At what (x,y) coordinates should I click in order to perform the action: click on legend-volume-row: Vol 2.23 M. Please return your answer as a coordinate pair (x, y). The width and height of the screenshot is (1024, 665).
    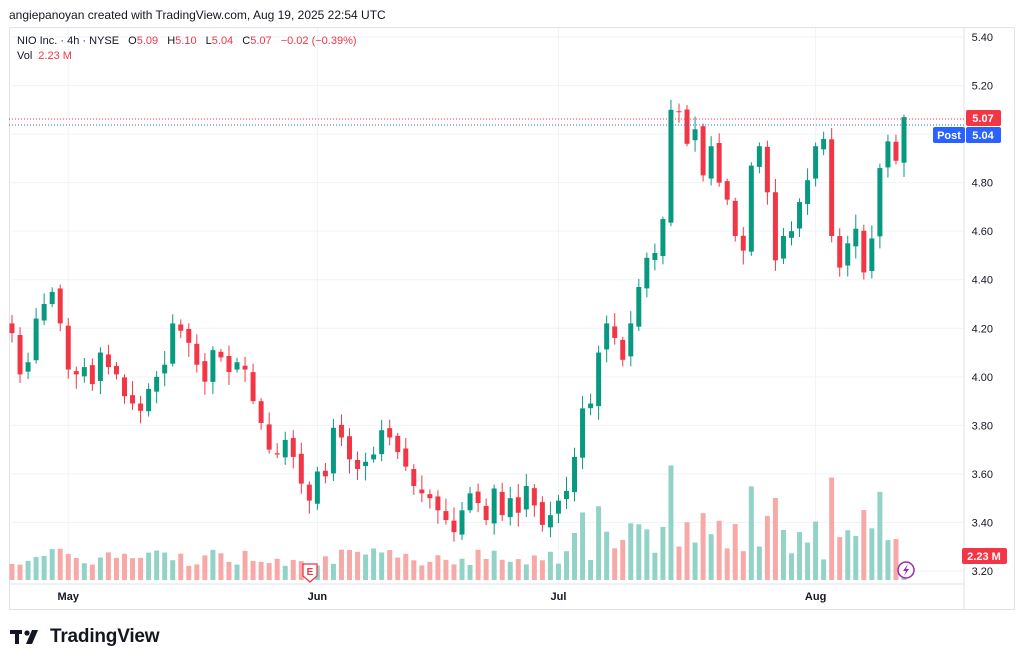
    Looking at the image, I should click on (187, 56).